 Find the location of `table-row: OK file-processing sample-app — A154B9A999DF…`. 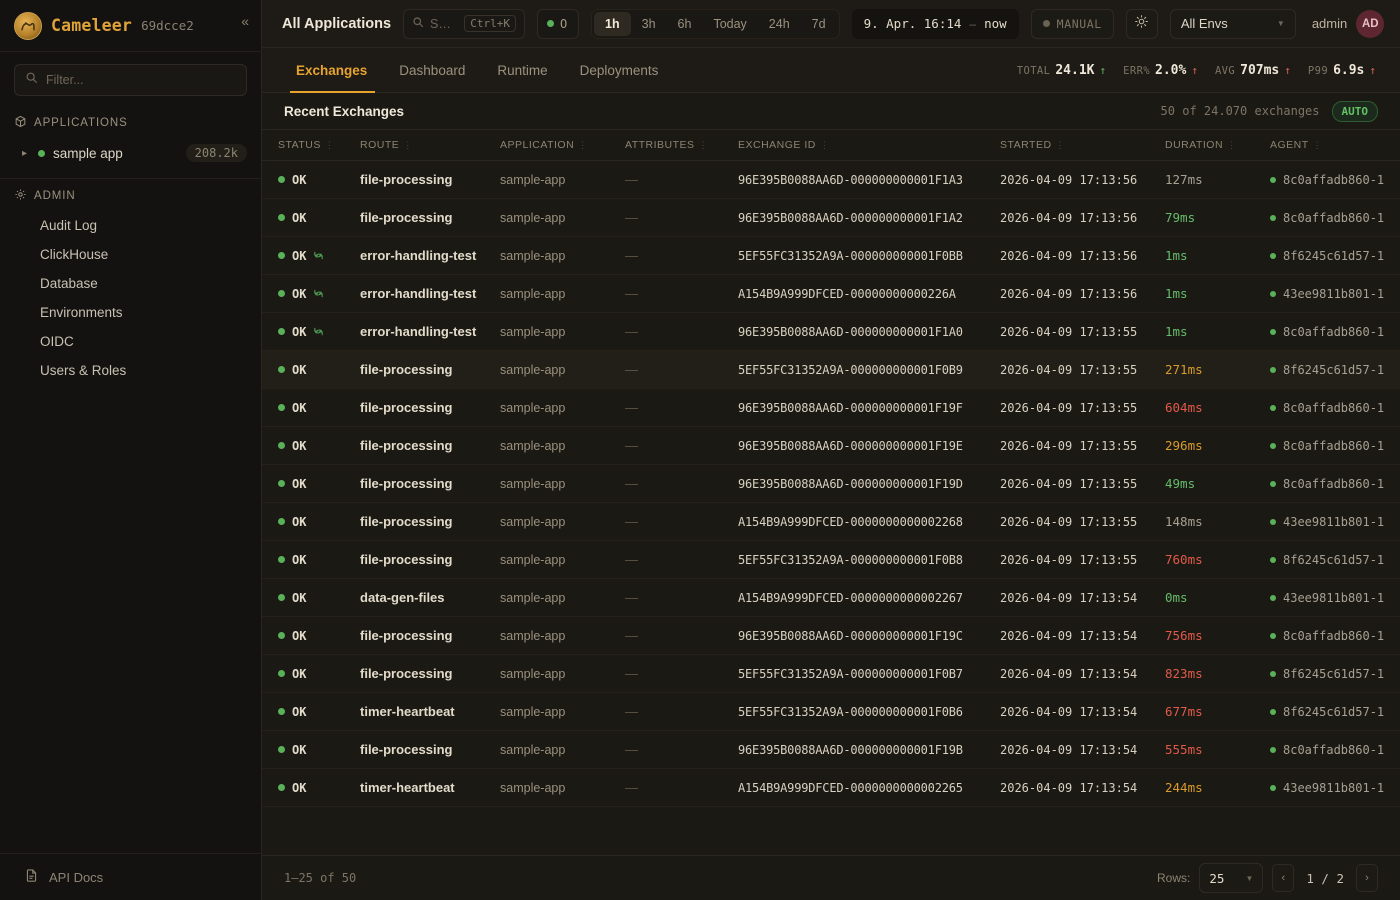

table-row: OK file-processing sample-app — A154B9A999DF… is located at coordinates (831, 521).